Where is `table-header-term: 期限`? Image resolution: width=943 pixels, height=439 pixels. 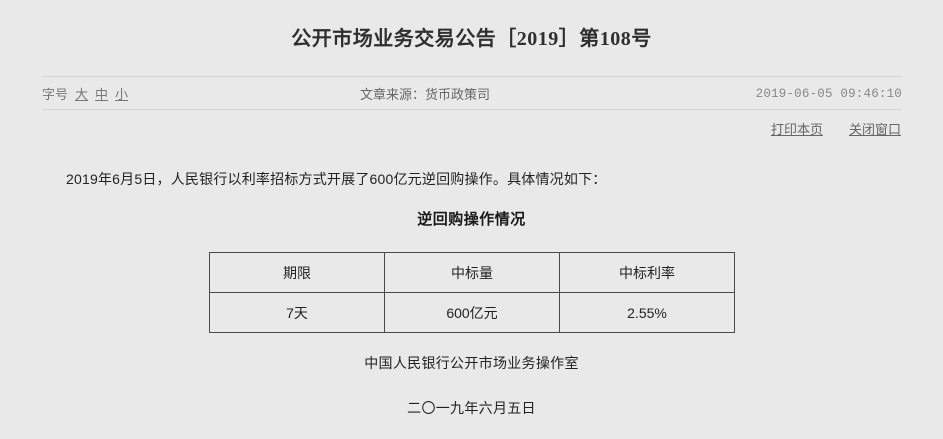 table-header-term: 期限 is located at coordinates (297, 272).